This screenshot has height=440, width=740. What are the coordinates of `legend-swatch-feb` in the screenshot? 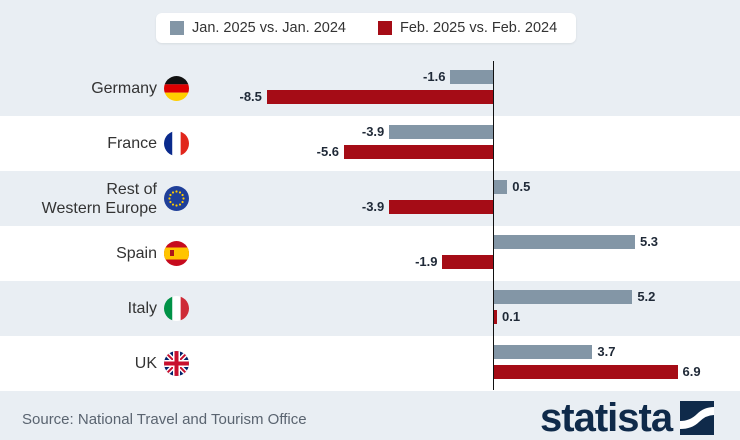 It's located at (385, 28).